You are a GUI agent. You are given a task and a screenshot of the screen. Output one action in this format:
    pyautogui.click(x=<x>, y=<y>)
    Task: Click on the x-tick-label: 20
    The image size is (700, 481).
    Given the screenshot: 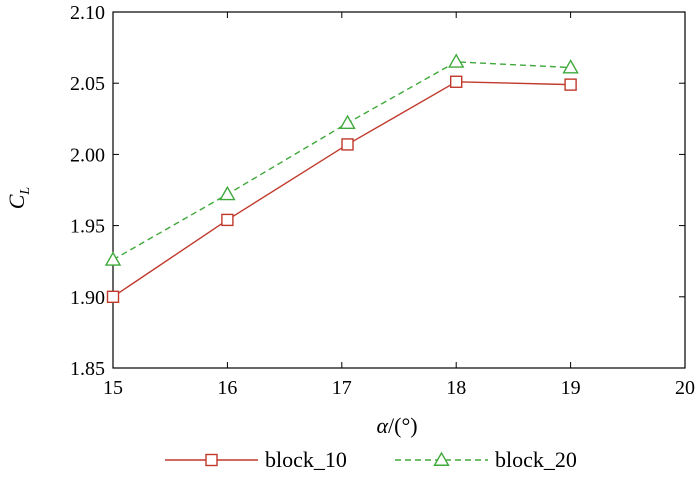 What is the action you would take?
    pyautogui.click(x=685, y=388)
    